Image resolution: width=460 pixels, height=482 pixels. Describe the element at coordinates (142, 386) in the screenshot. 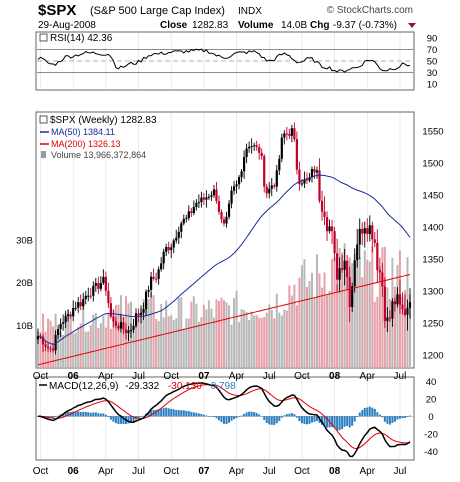

I see `macd-legend-macd: -29.332` at that location.